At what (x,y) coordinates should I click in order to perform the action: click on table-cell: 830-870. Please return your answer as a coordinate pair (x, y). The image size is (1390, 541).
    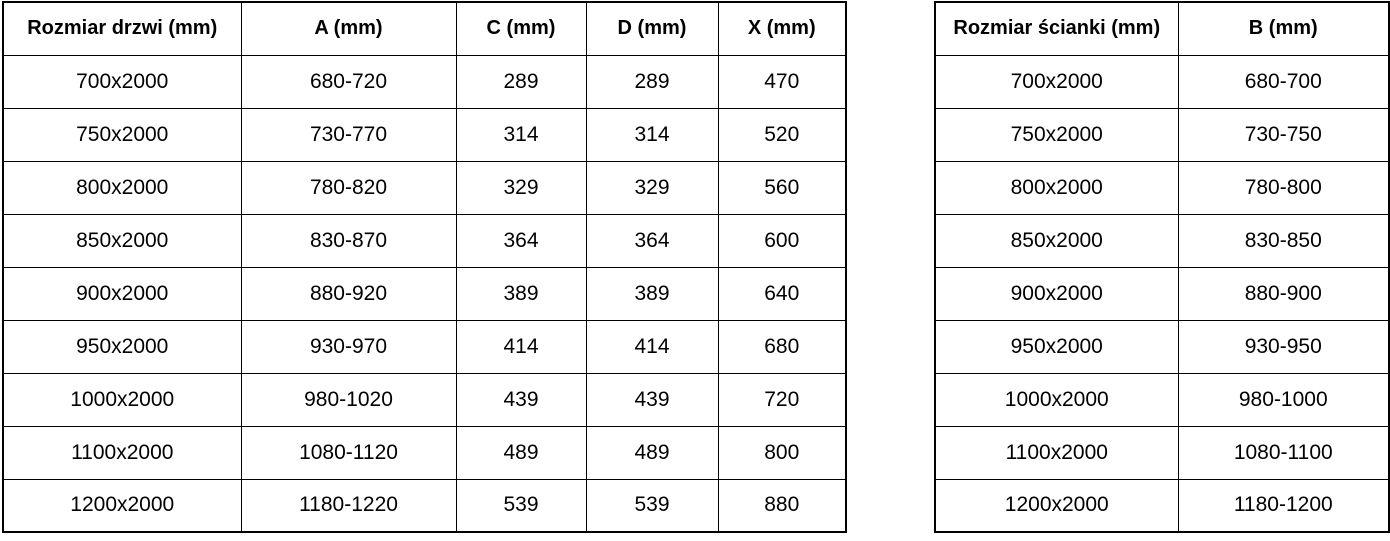
    Looking at the image, I should click on (348, 240).